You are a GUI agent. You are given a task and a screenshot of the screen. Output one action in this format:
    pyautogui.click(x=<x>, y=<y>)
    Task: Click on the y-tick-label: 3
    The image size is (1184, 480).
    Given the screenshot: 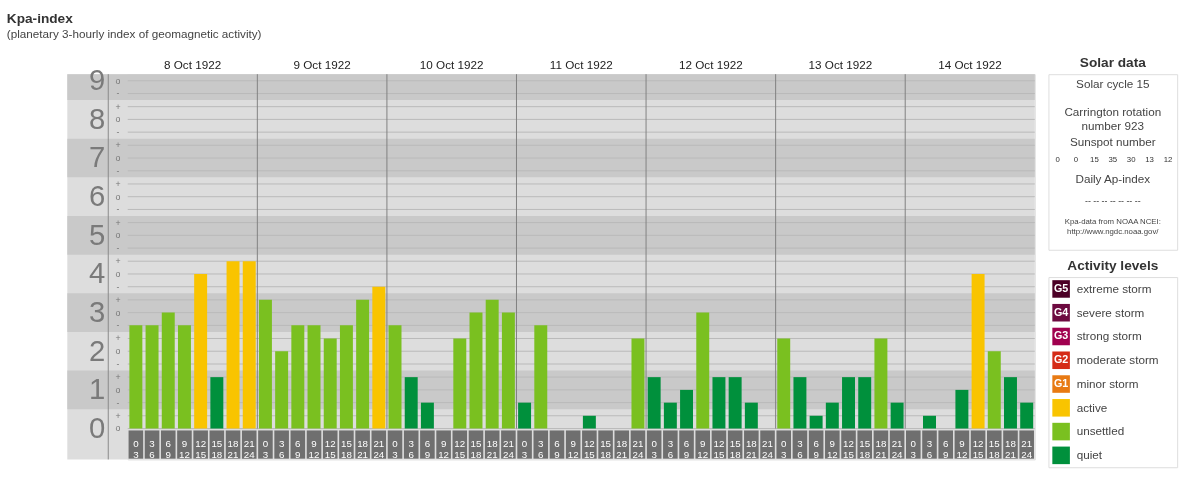 What is the action you would take?
    pyautogui.click(x=97, y=311)
    